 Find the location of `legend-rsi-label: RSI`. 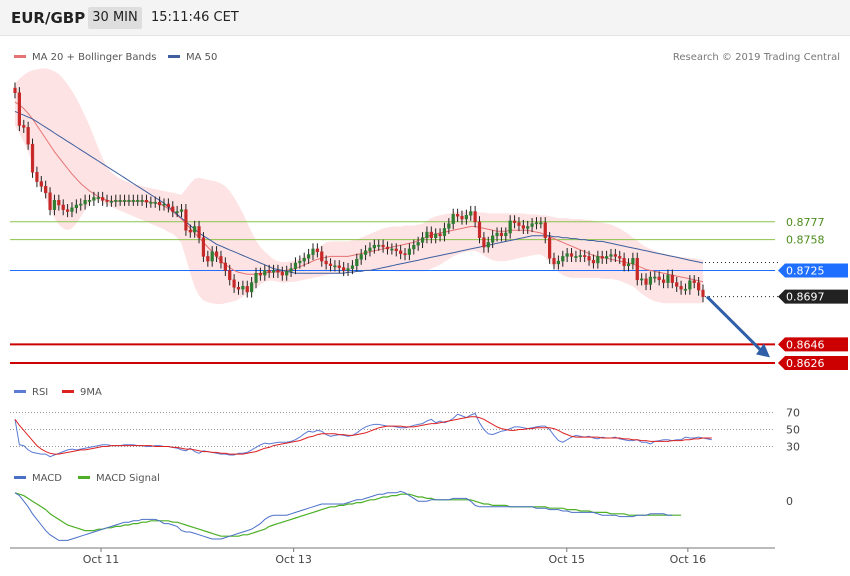

legend-rsi-label: RSI is located at coordinates (40, 392).